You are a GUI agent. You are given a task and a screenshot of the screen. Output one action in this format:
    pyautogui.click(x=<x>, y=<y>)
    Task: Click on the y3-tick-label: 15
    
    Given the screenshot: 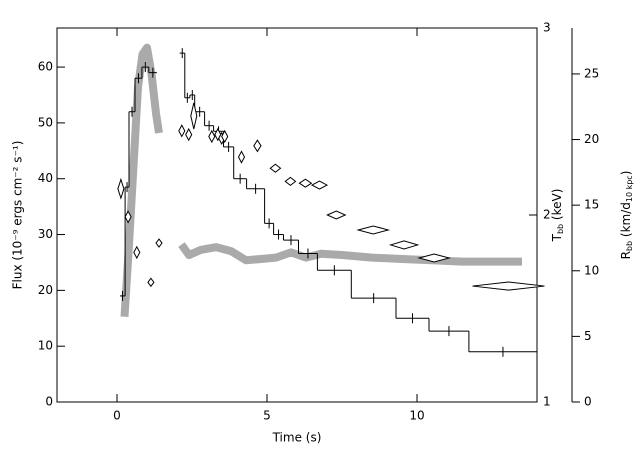 What is the action you would take?
    pyautogui.click(x=591, y=205)
    